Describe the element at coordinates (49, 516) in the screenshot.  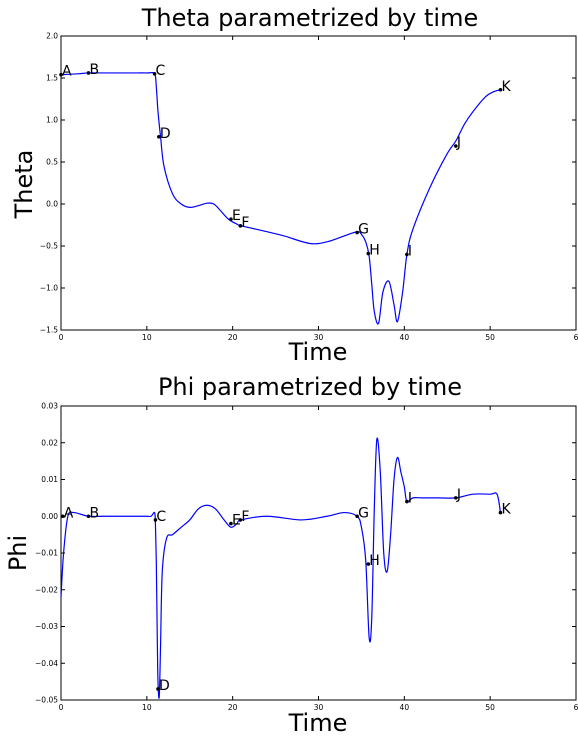
I see `phi-y-tick-label: 0.00` at that location.